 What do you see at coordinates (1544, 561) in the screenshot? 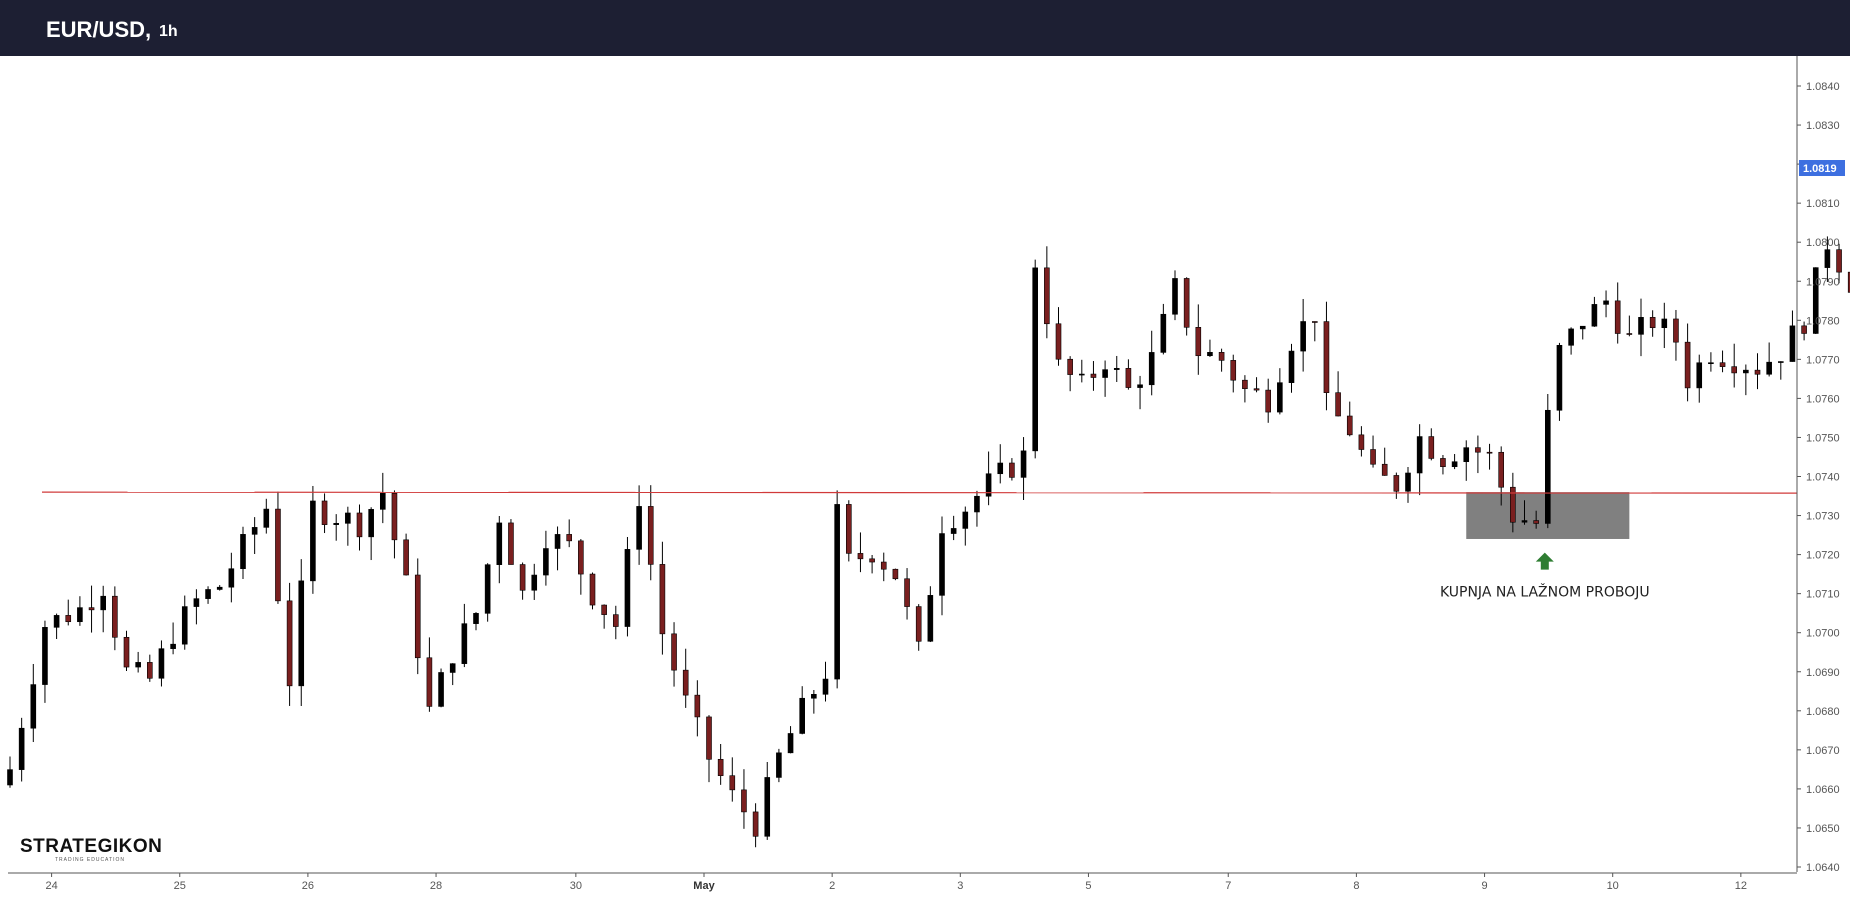
I see `buy-arrow-icon` at bounding box center [1544, 561].